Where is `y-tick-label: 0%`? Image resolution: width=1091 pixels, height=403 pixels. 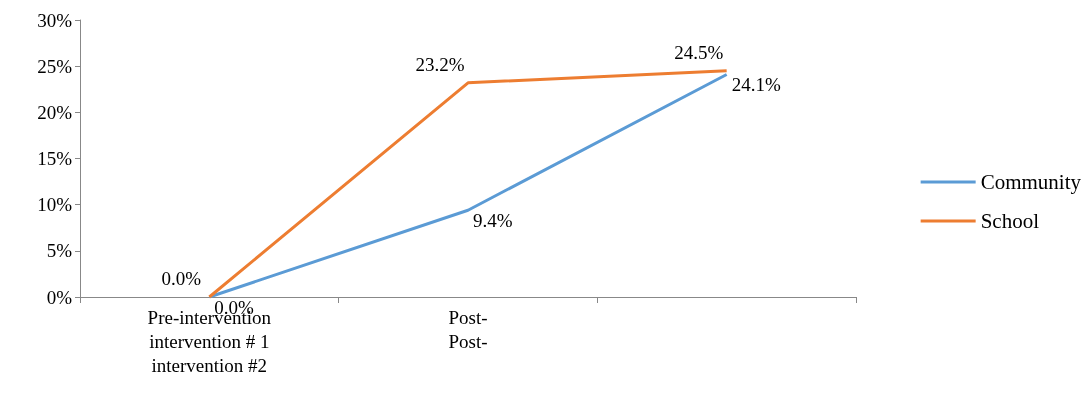 y-tick-label: 0% is located at coordinates (59, 297).